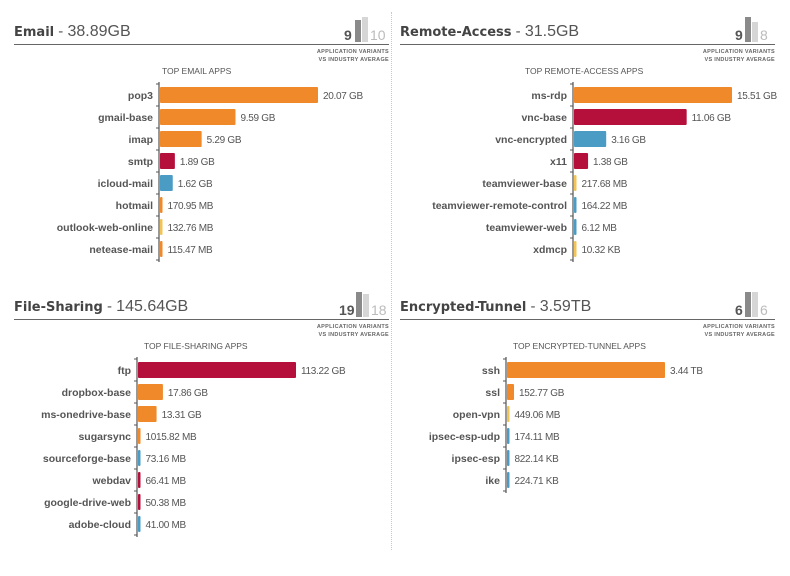 The height and width of the screenshot is (576, 790). Describe the element at coordinates (99, 31) in the screenshot. I see `category-total: 38.89GB` at that location.